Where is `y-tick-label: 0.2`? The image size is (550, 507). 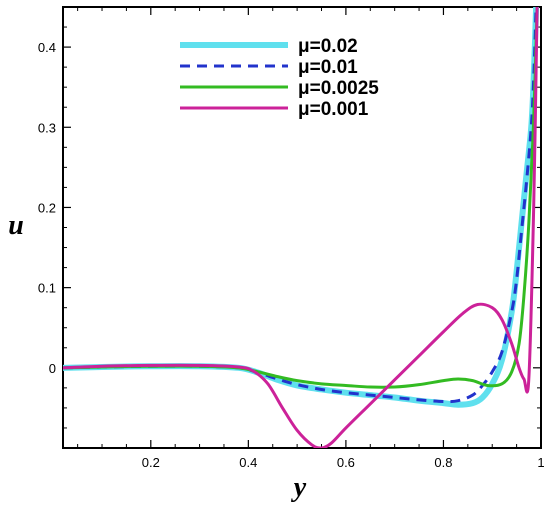
y-tick-label: 0.2 is located at coordinates (47, 207).